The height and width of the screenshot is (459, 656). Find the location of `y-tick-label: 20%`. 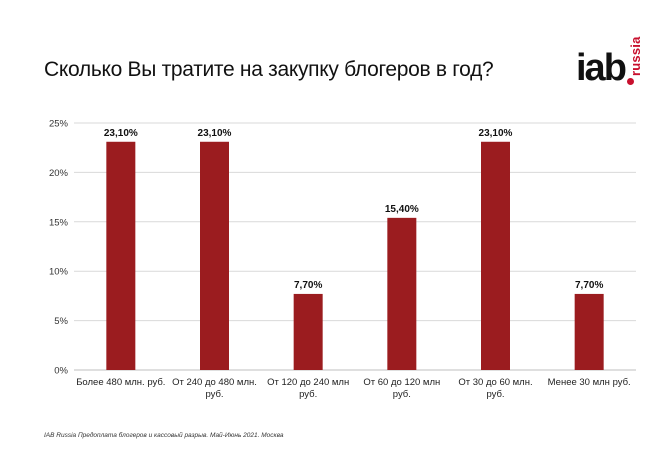

y-tick-label: 20% is located at coordinates (59, 173).